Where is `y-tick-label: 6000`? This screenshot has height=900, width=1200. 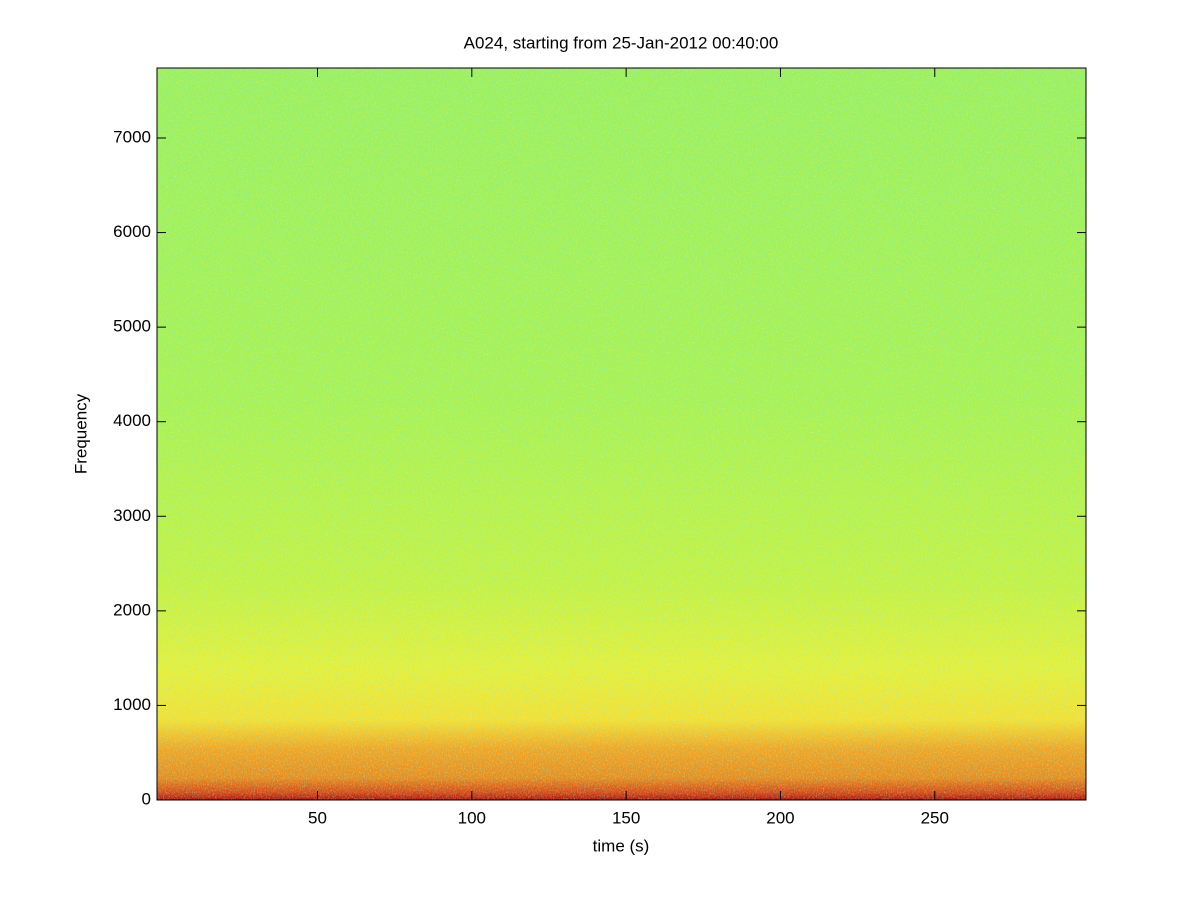 y-tick-label: 6000 is located at coordinates (132, 231).